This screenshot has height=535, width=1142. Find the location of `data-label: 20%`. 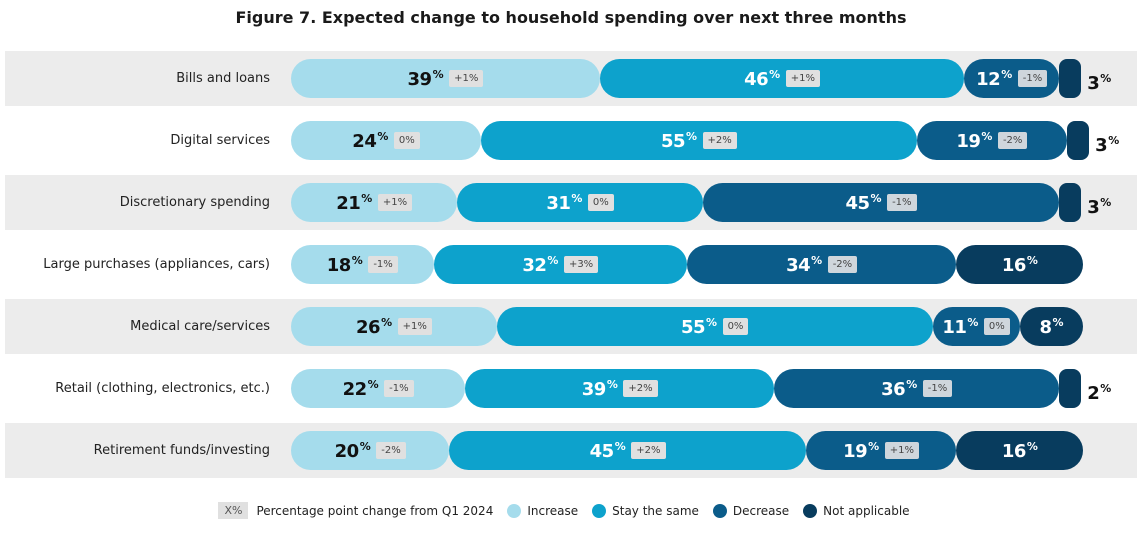

data-label: 20% is located at coordinates (352, 450).